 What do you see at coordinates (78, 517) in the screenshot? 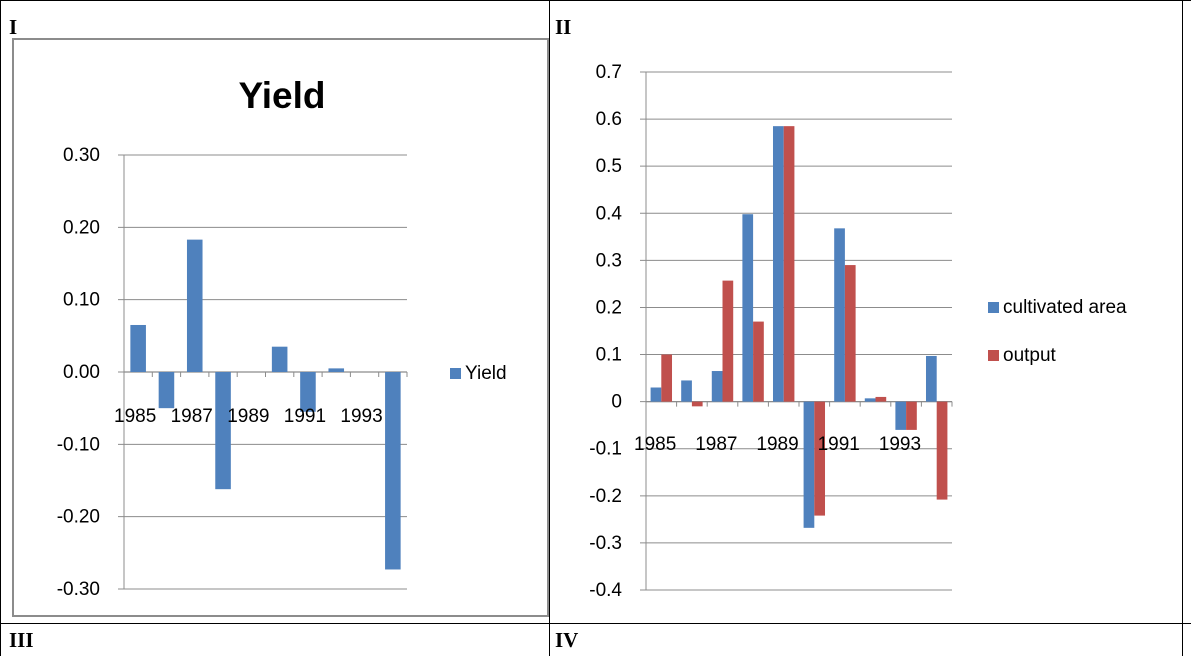
I see `y-tick-label: -0.20` at bounding box center [78, 517].